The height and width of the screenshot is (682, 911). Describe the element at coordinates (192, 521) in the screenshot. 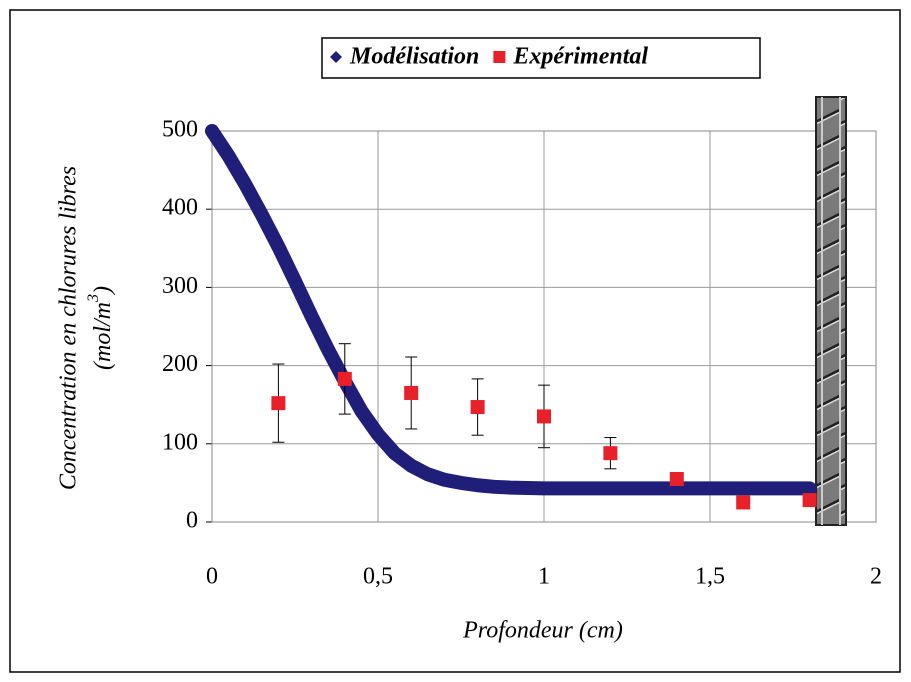

I see `y-tick-label: 0` at that location.